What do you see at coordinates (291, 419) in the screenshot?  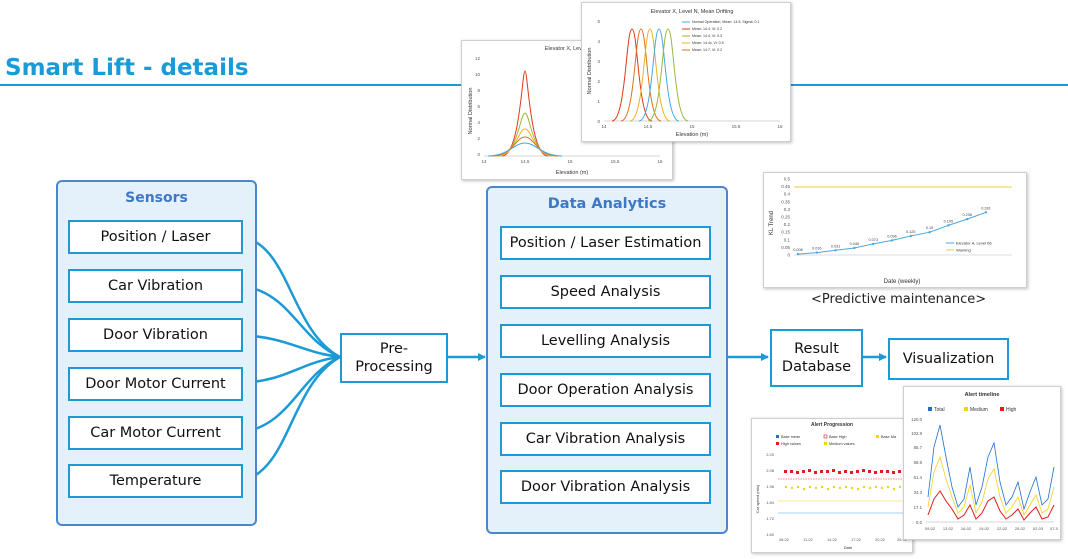 I see `connector-temperature` at bounding box center [291, 419].